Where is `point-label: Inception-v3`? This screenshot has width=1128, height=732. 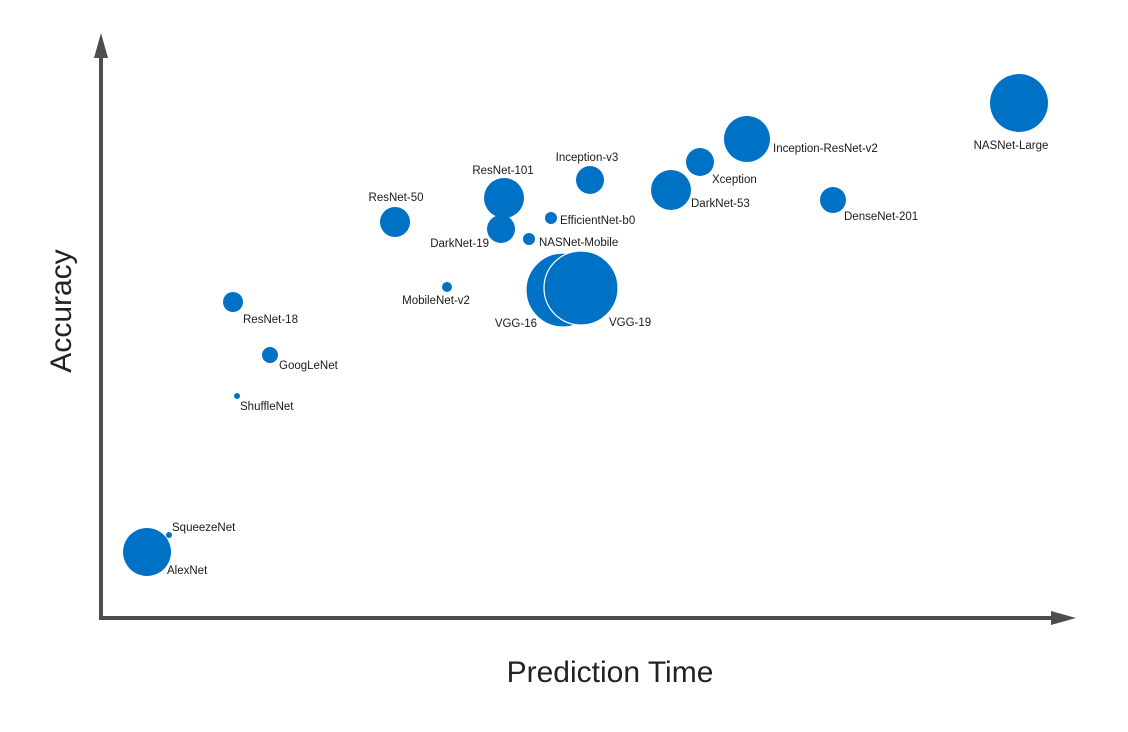 point-label: Inception-v3 is located at coordinates (587, 158).